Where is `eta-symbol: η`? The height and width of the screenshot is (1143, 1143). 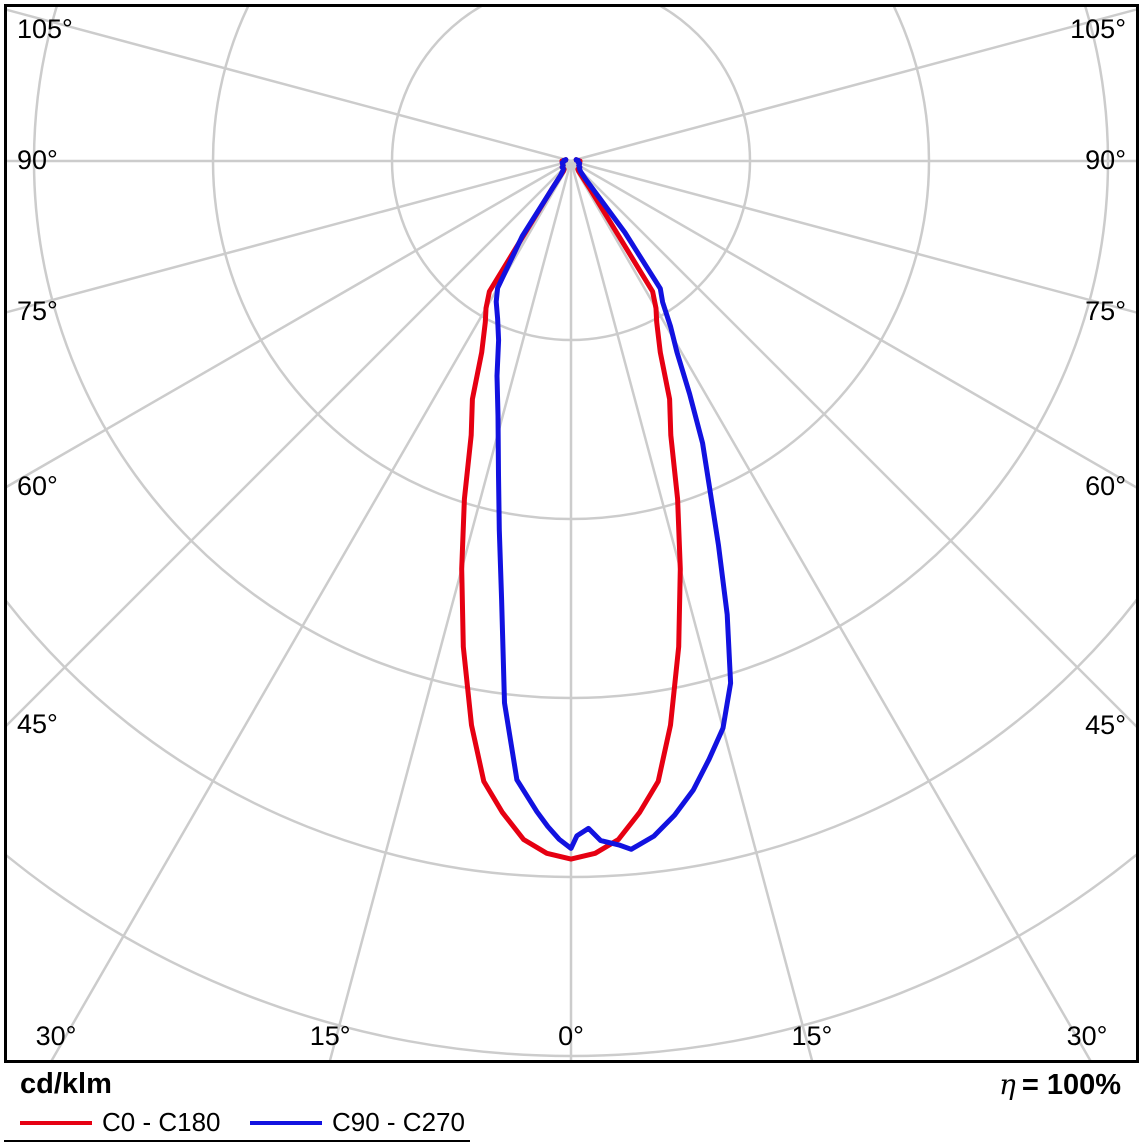 eta-symbol: η is located at coordinates (1007, 1084).